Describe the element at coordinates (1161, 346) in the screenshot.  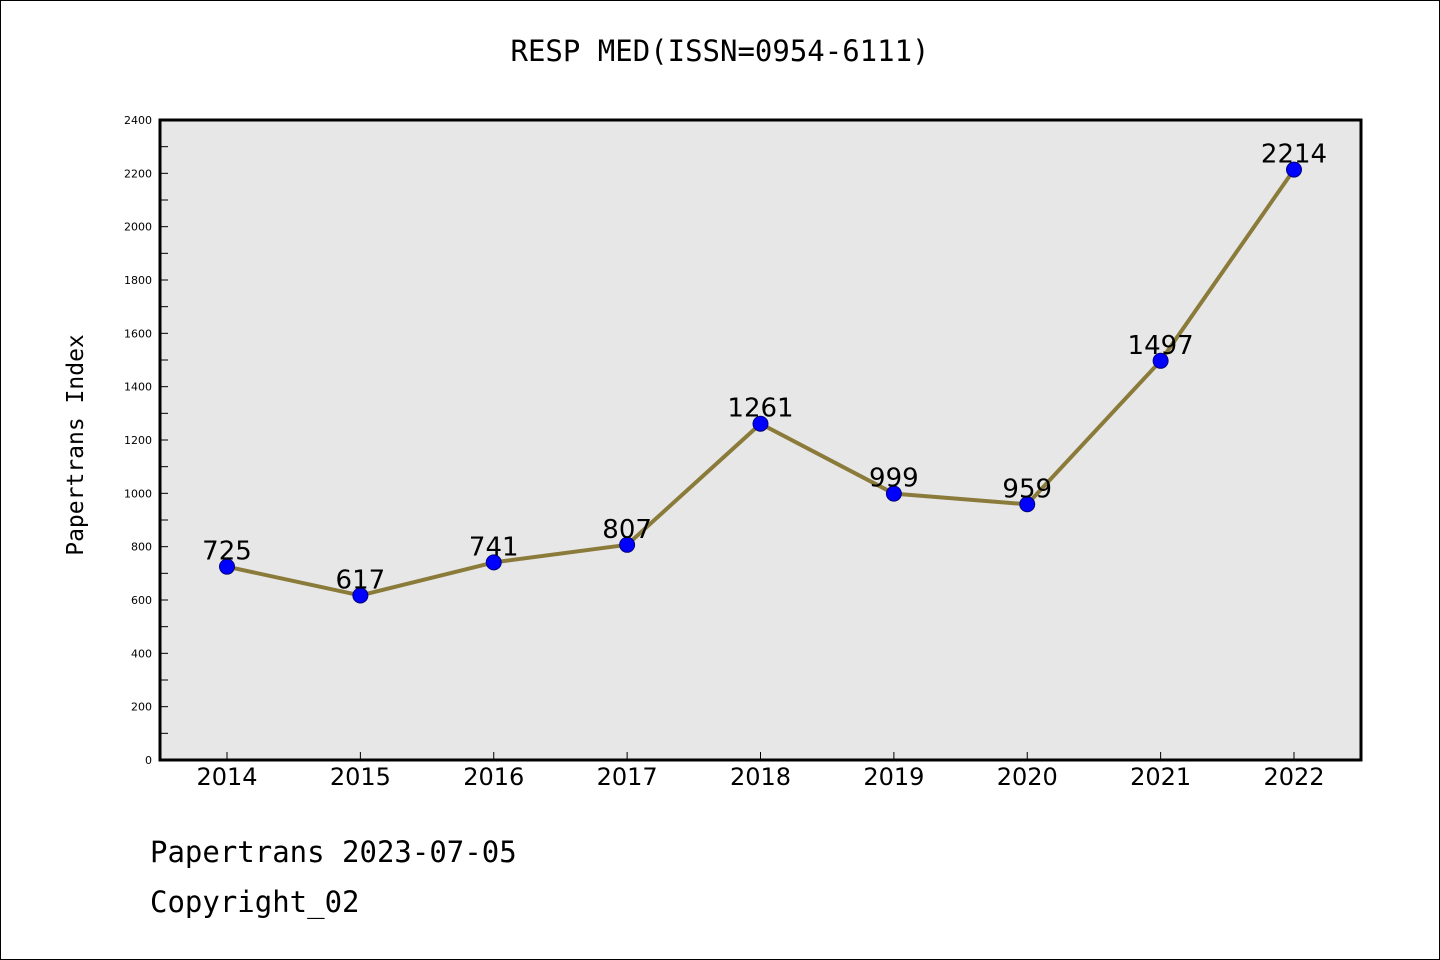
I see `data-label: 1497` at that location.